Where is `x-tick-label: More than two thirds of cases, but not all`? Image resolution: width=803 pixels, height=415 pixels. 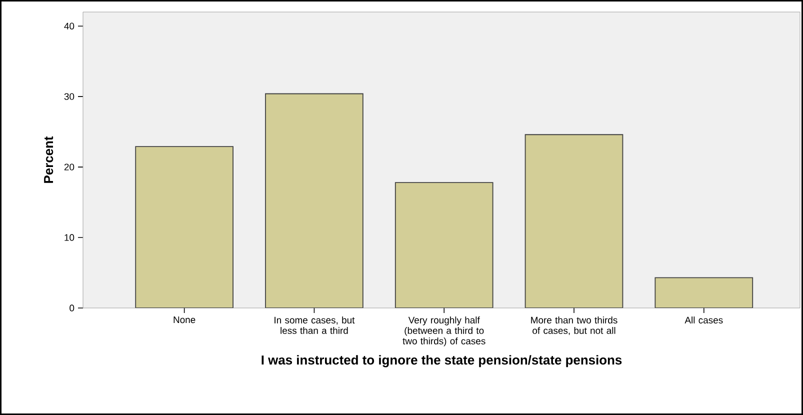 x-tick-label: More than two thirds of cases, but not all is located at coordinates (574, 326).